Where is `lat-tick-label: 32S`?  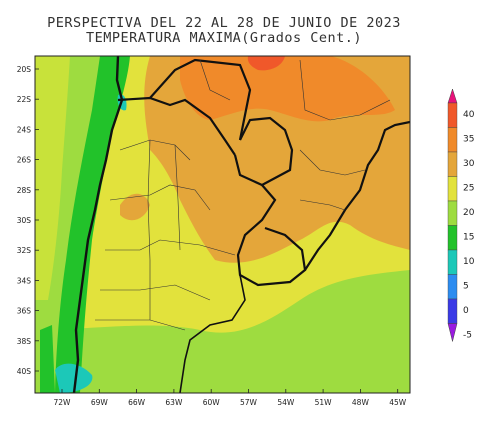
lat-tick-label: 32S is located at coordinates (24, 250).